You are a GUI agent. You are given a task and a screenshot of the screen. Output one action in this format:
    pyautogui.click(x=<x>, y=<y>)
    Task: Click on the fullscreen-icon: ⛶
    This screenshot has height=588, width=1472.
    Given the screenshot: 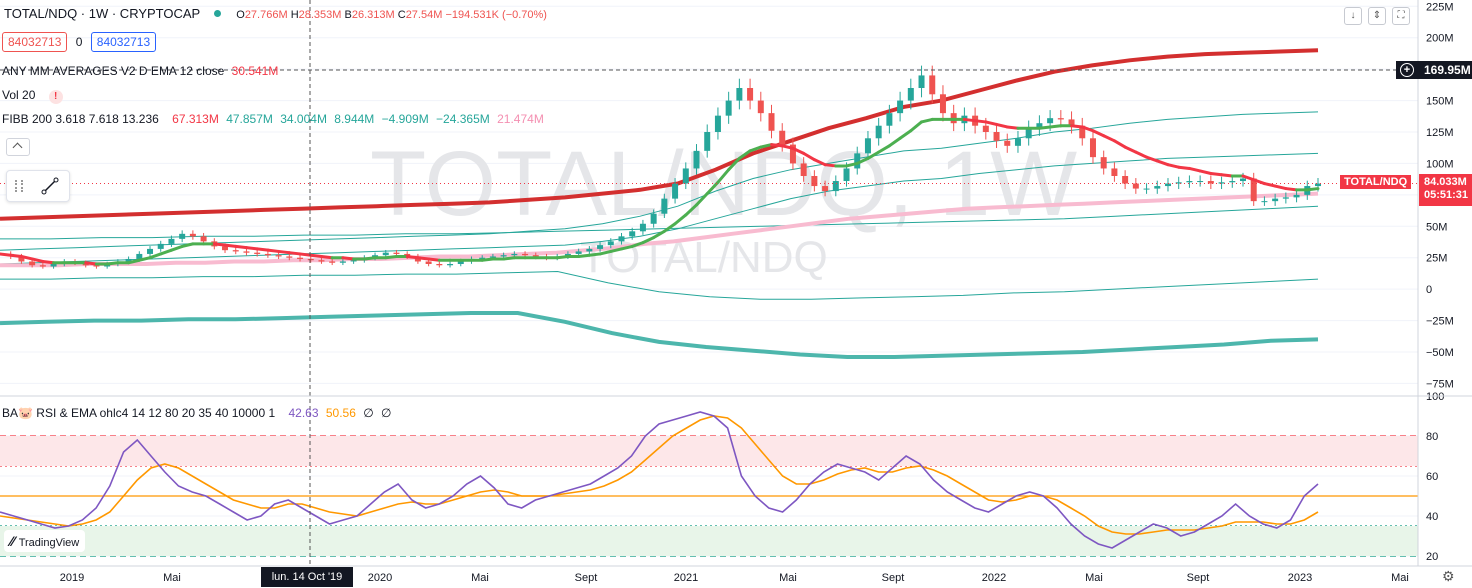 What is the action you would take?
    pyautogui.click(x=1401, y=16)
    